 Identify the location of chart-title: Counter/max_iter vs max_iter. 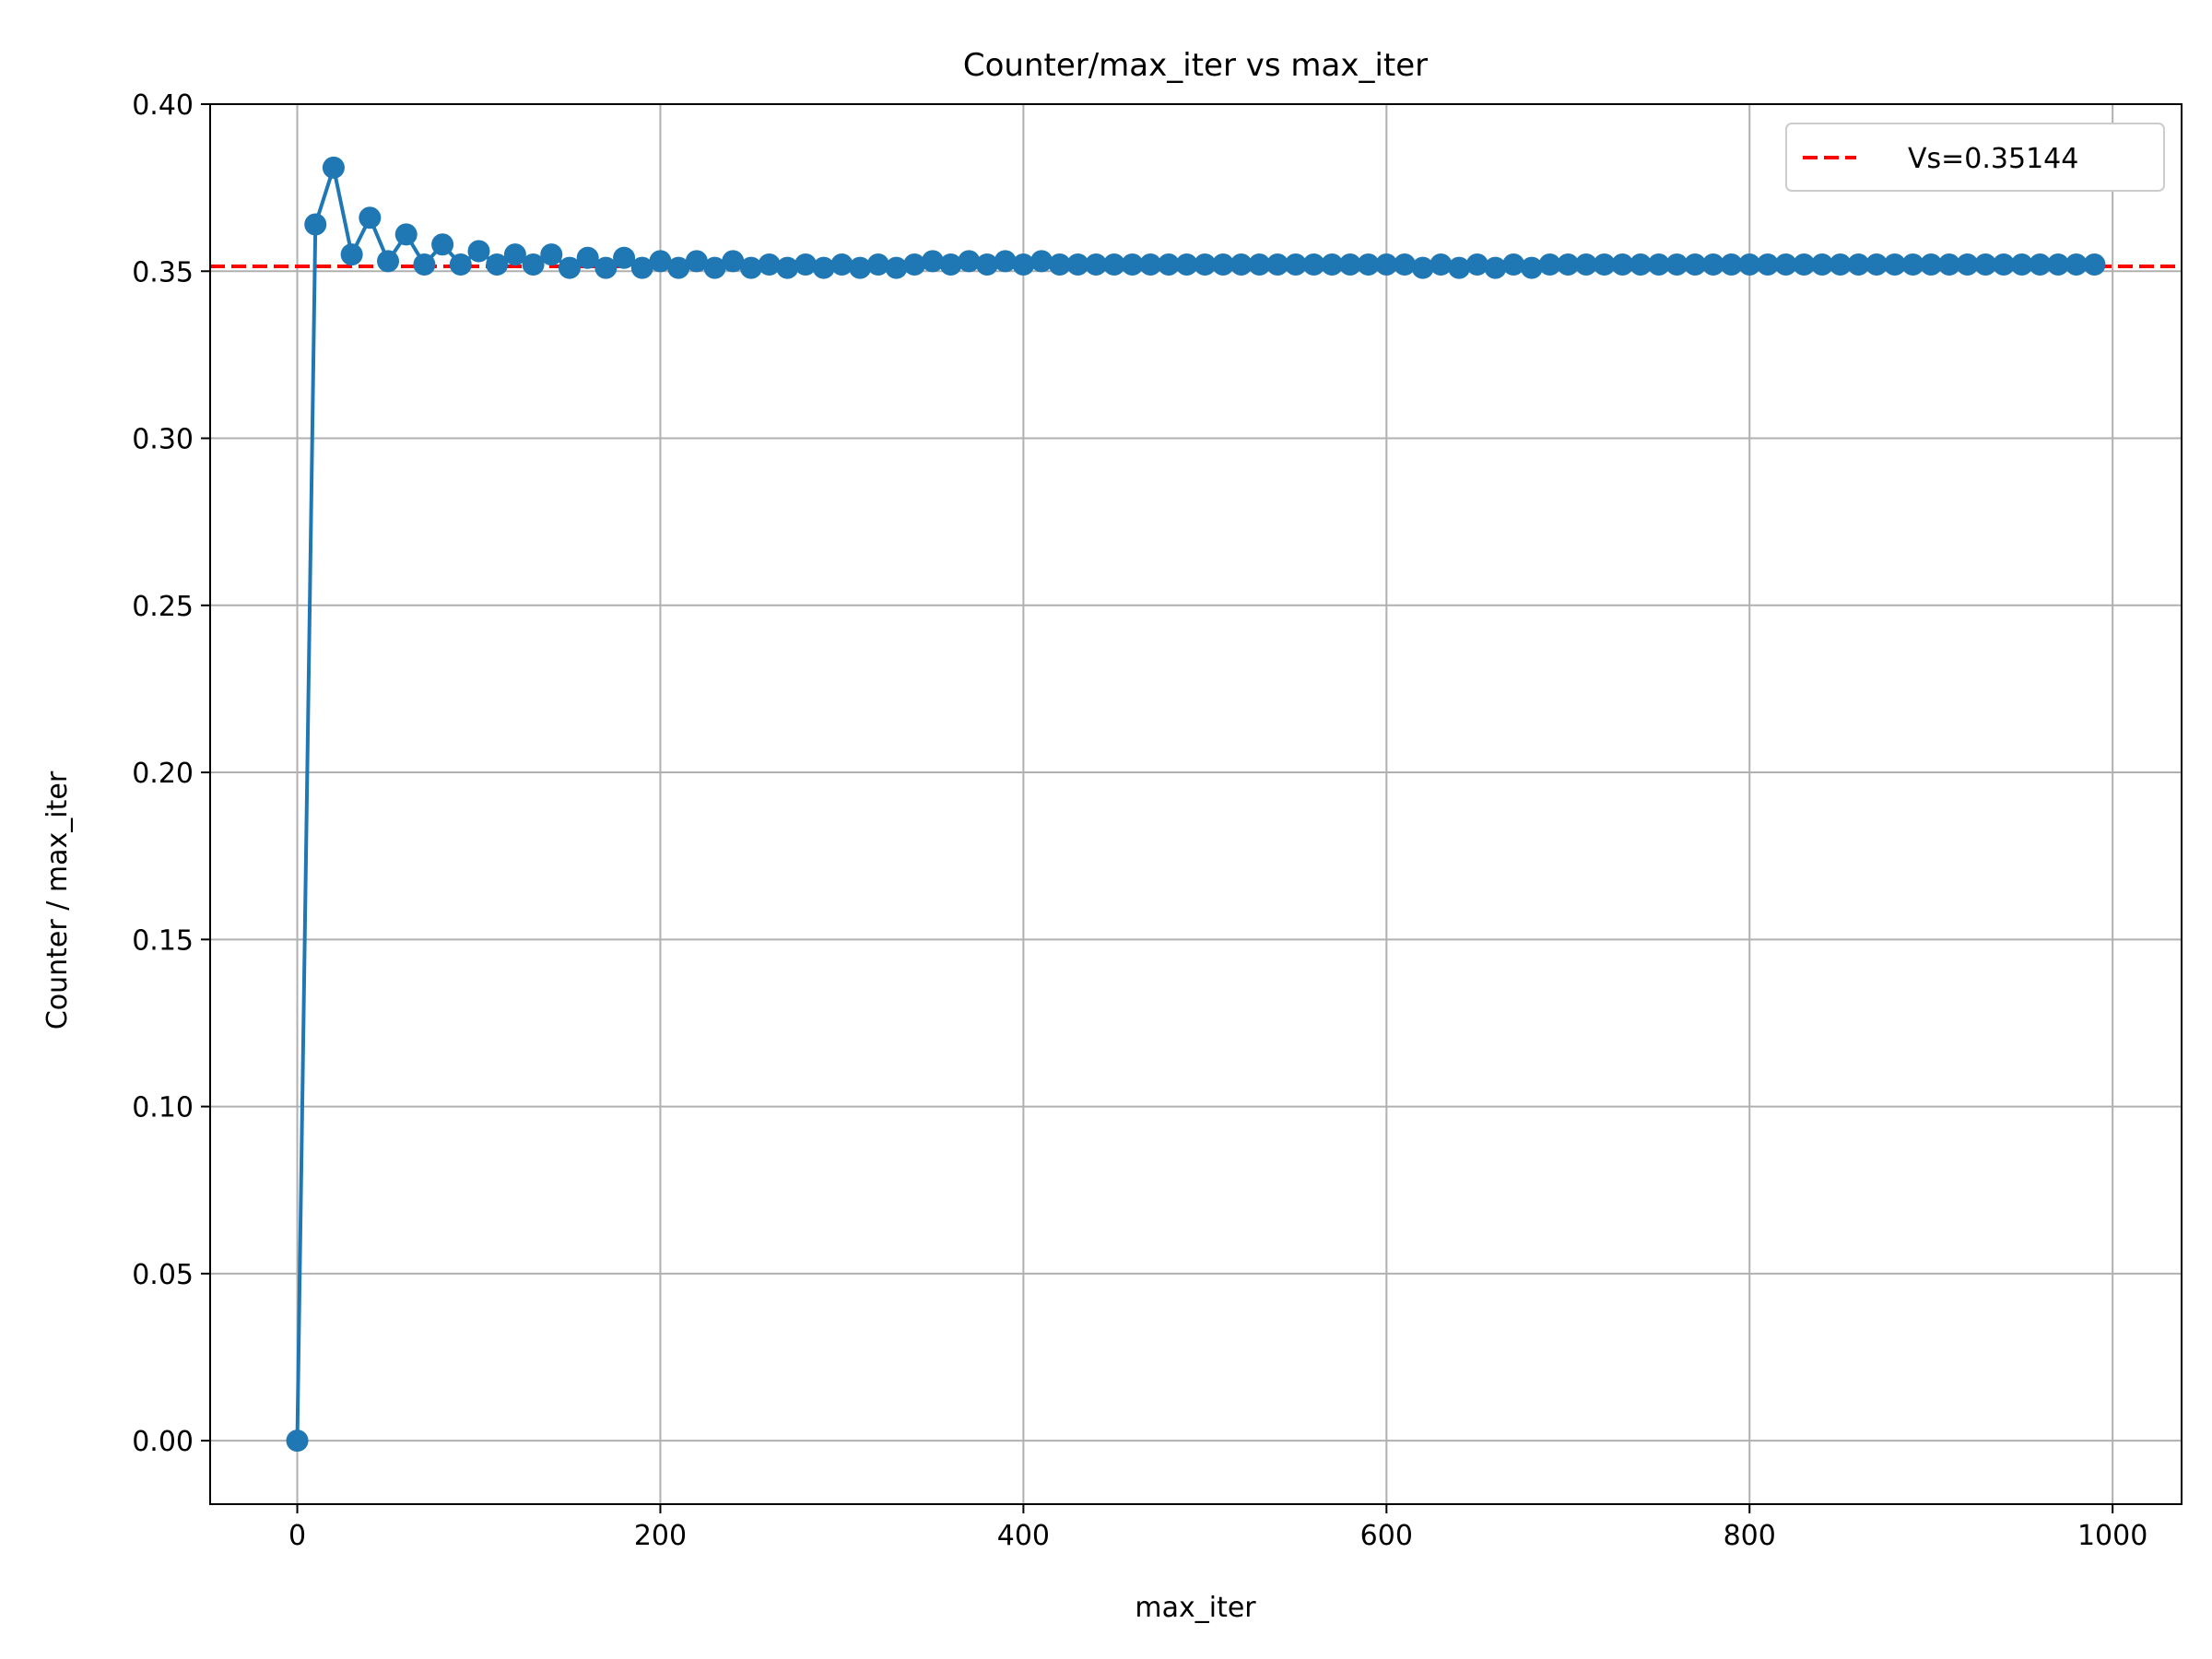
(1195, 65).